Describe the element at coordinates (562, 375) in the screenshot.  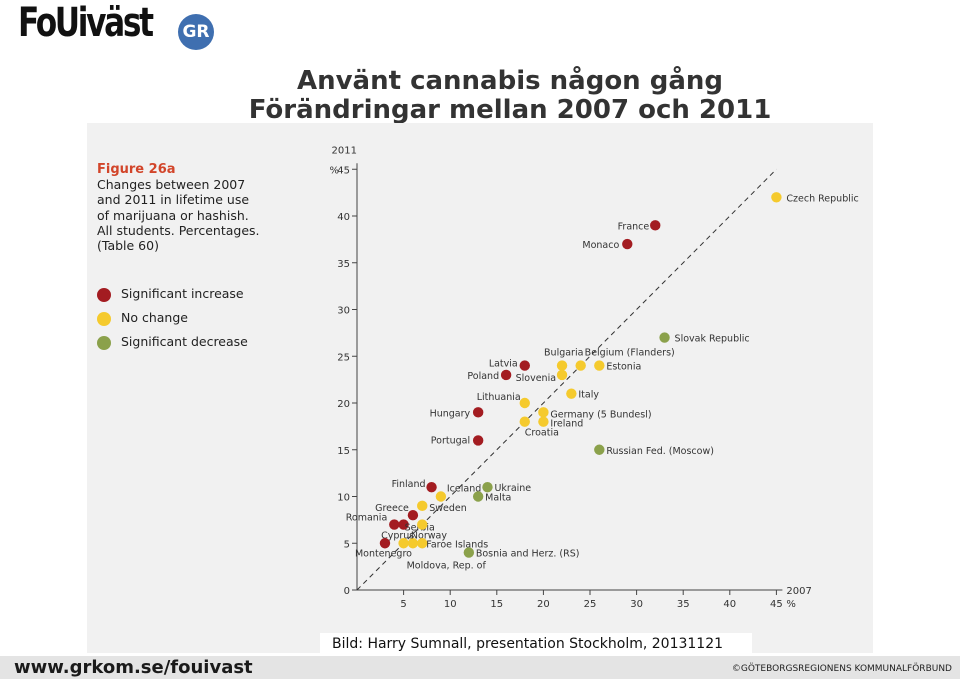
I see `point-slovenia` at that location.